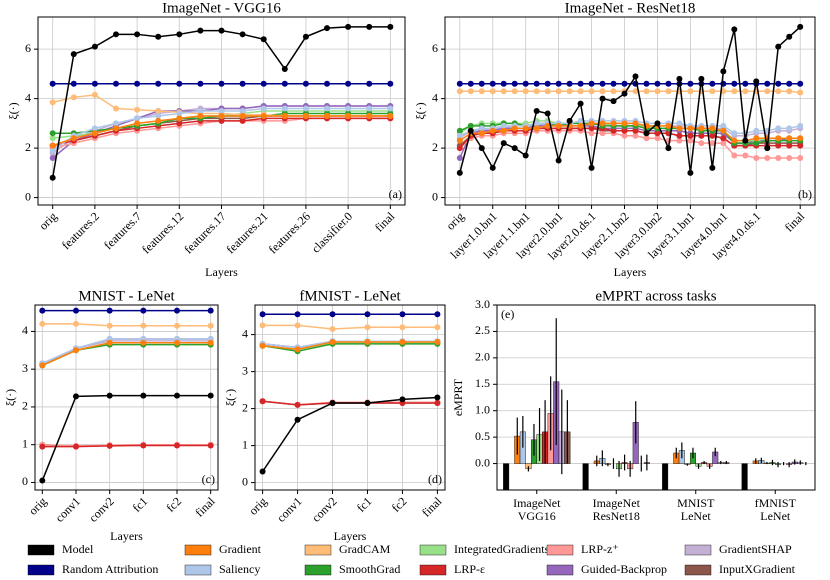 This screenshot has height=580, width=830. I want to click on y-tick-label: 0.0, so click(482, 462).